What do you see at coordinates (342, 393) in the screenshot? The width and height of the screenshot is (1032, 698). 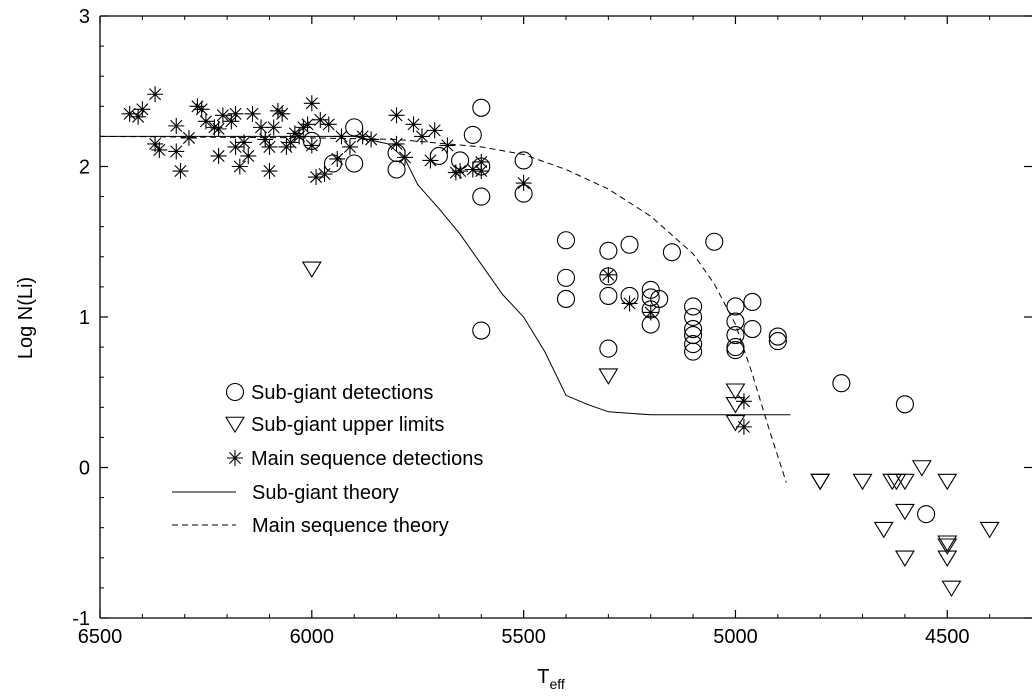 I see `legend-label: Sub-giant detections` at bounding box center [342, 393].